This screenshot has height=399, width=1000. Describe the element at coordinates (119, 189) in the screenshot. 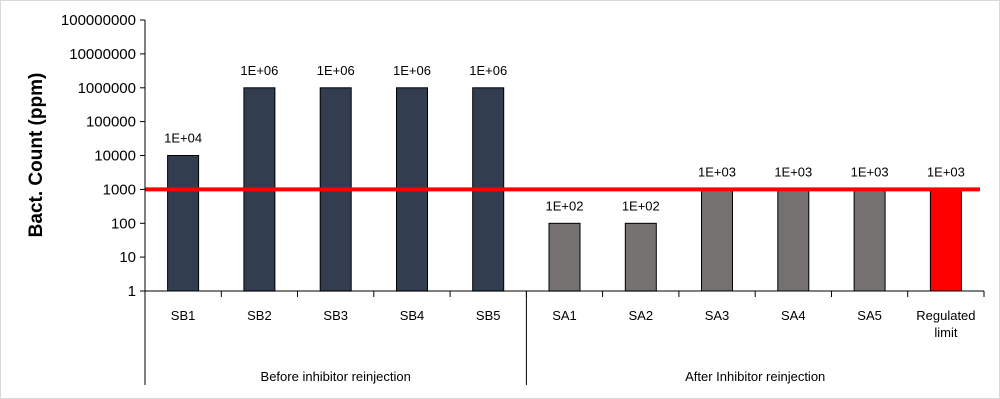

I see `y-tick-label: 1000` at that location.